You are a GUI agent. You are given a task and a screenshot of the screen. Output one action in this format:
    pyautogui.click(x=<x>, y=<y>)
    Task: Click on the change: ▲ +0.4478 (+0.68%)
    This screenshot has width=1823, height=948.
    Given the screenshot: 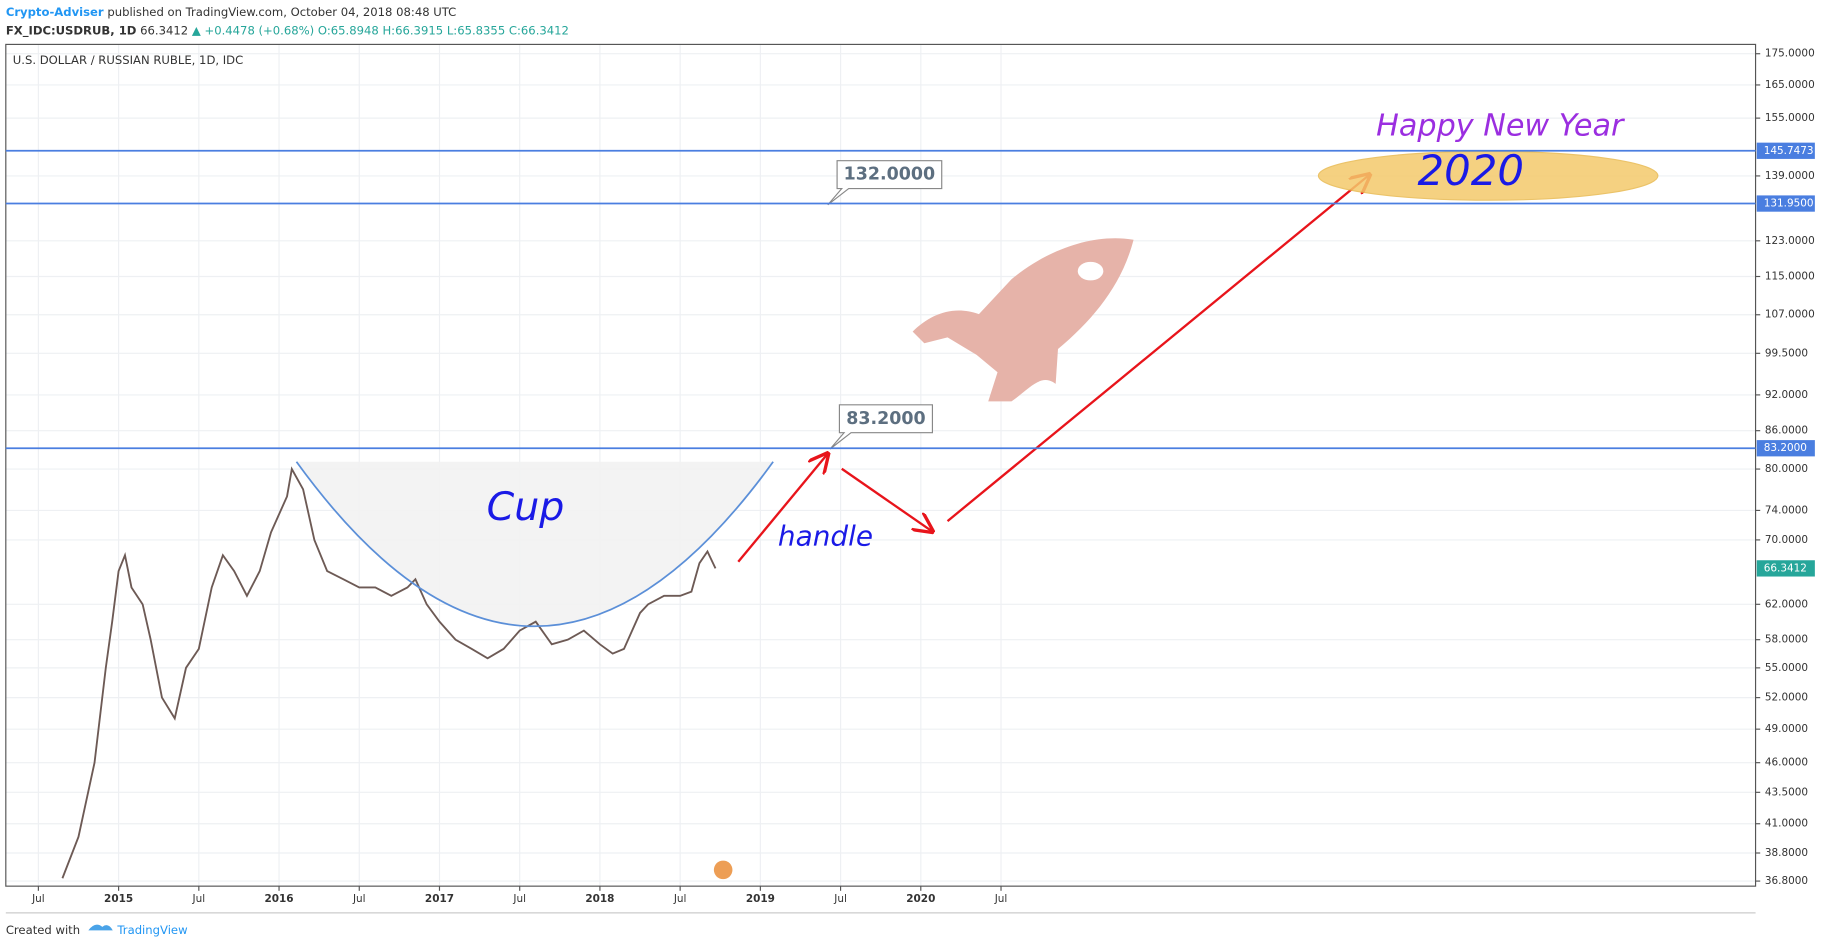 What is the action you would take?
    pyautogui.click(x=253, y=30)
    